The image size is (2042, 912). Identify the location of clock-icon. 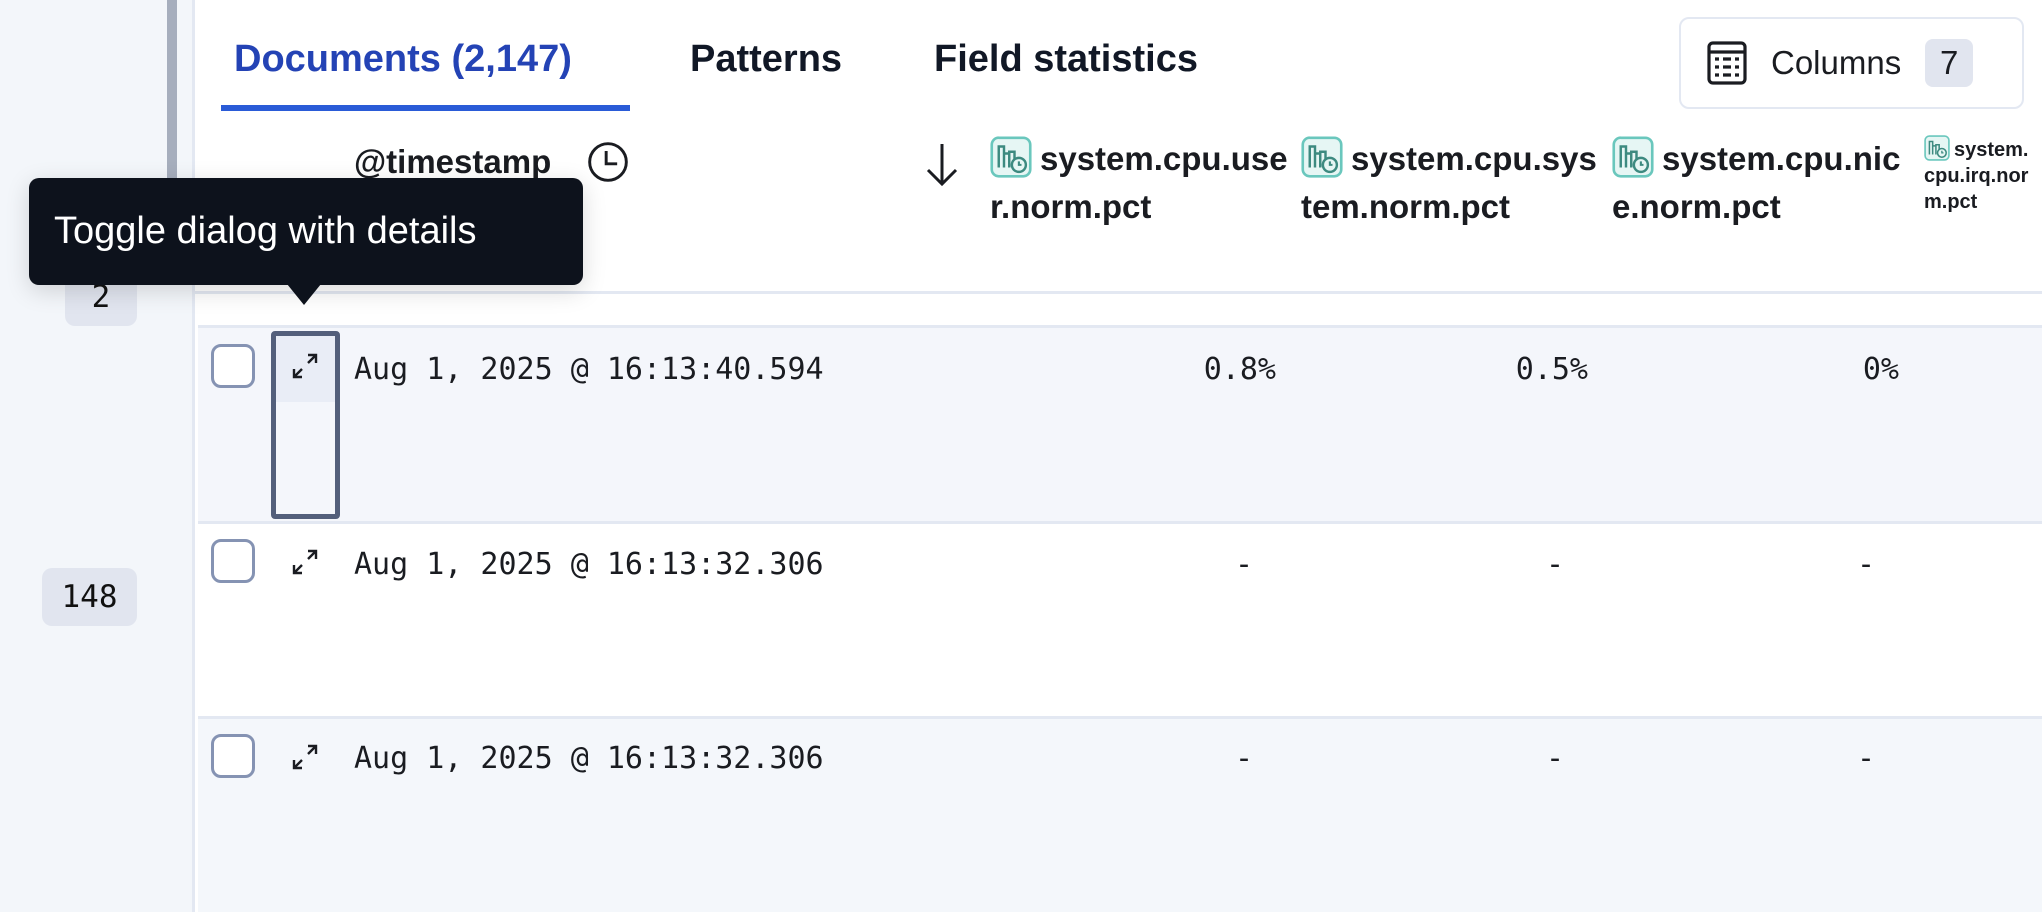
(608, 164).